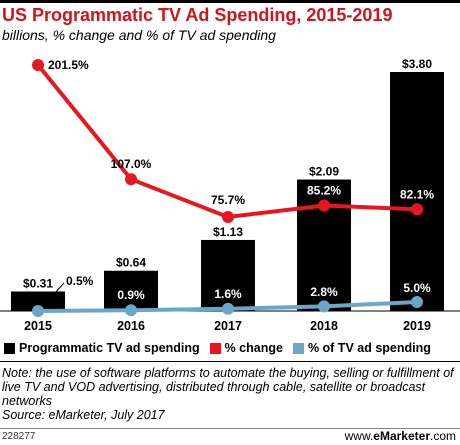  I want to click on legend-swatch-share, so click(298, 348).